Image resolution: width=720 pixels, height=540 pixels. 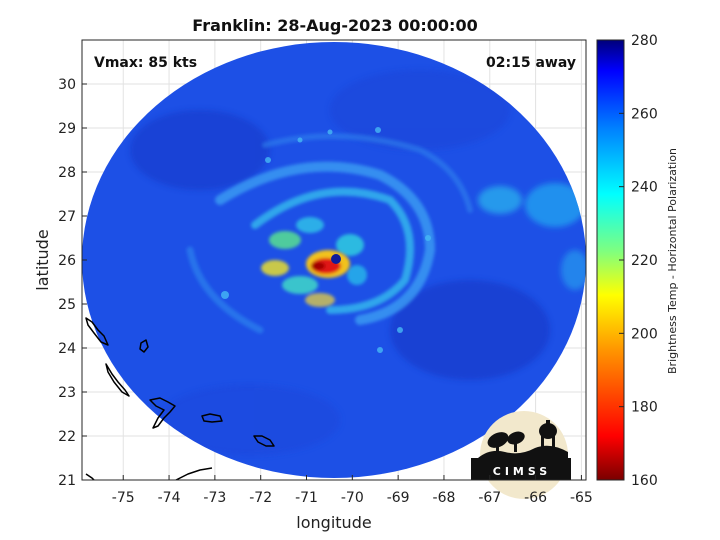 What do you see at coordinates (214, 498) in the screenshot?
I see `x-tick-label: -73` at bounding box center [214, 498].